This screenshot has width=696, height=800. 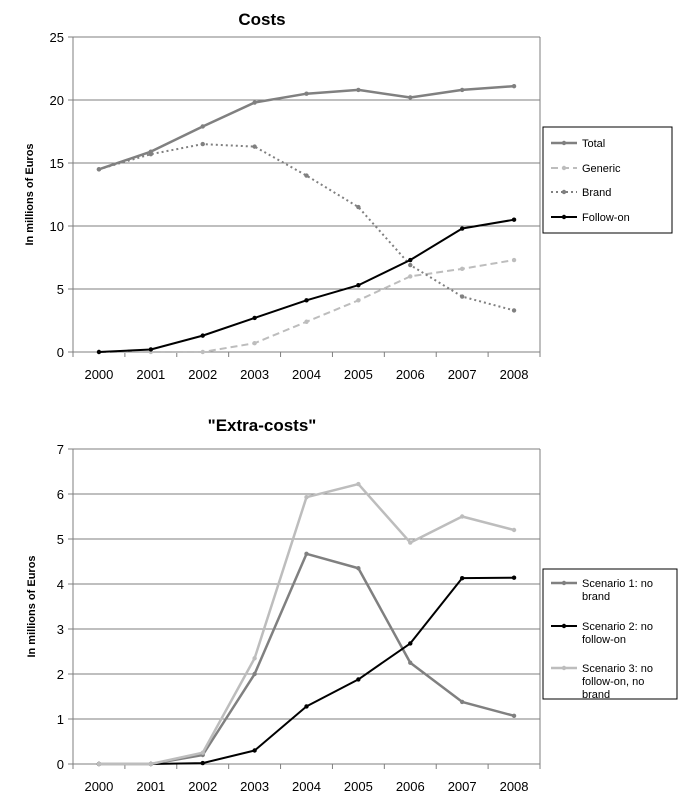 I want to click on legend-label: Generic, so click(x=601, y=169).